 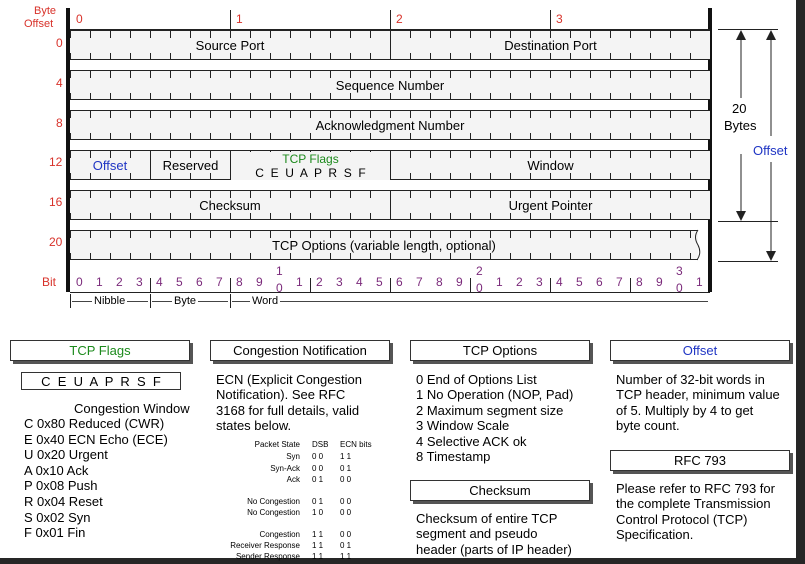 I want to click on row-offset-4: 4, so click(x=59, y=83).